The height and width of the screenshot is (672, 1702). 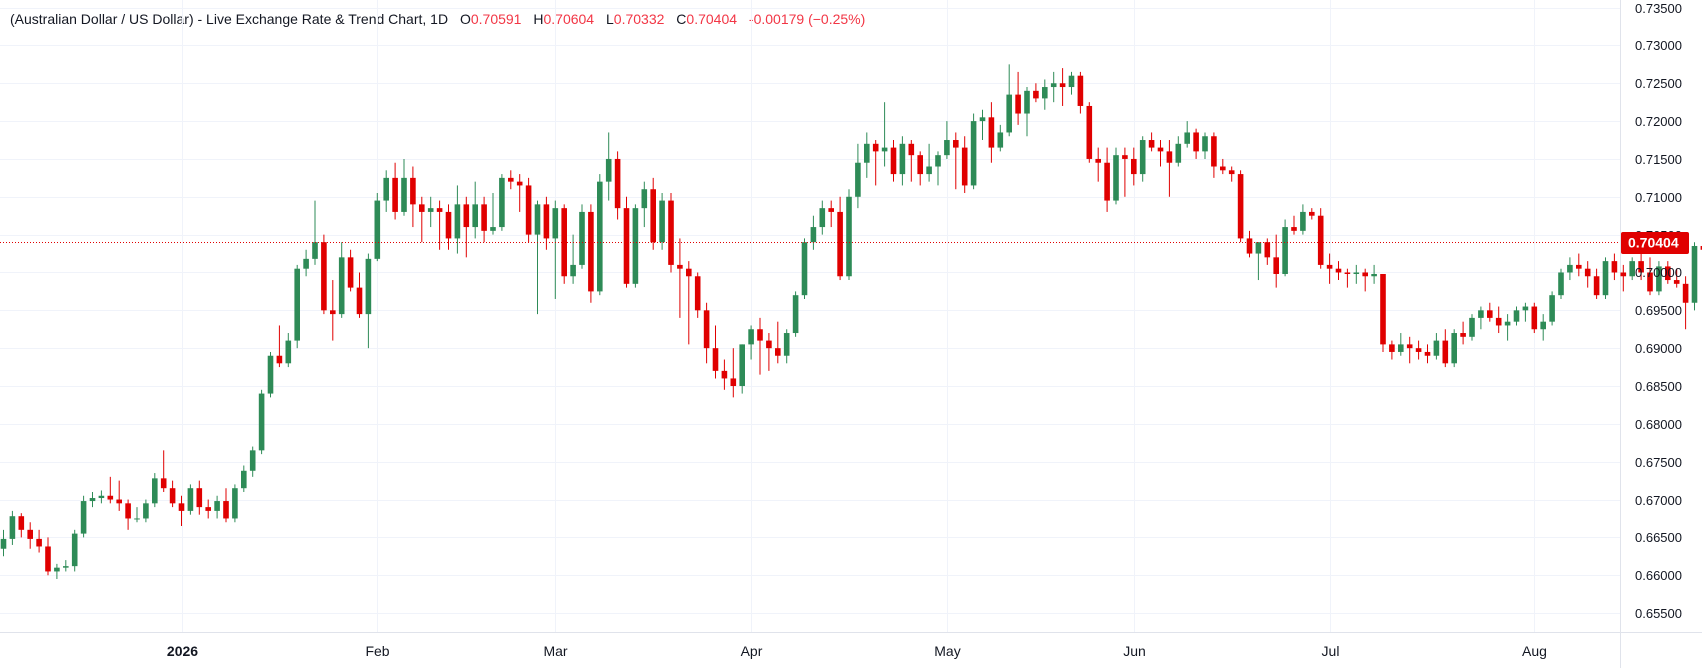 What do you see at coordinates (807, 19) in the screenshot?
I see `change-value: -0.00179 (−0.25%)` at bounding box center [807, 19].